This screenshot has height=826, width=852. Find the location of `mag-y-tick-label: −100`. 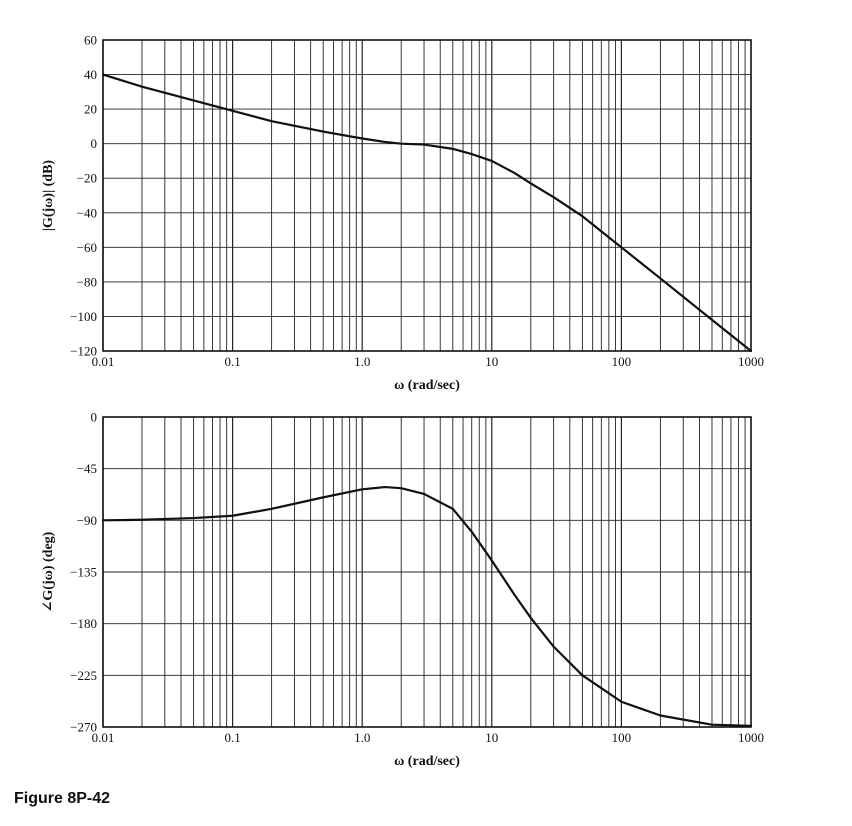

mag-y-tick-label: −100 is located at coordinates (83, 316).